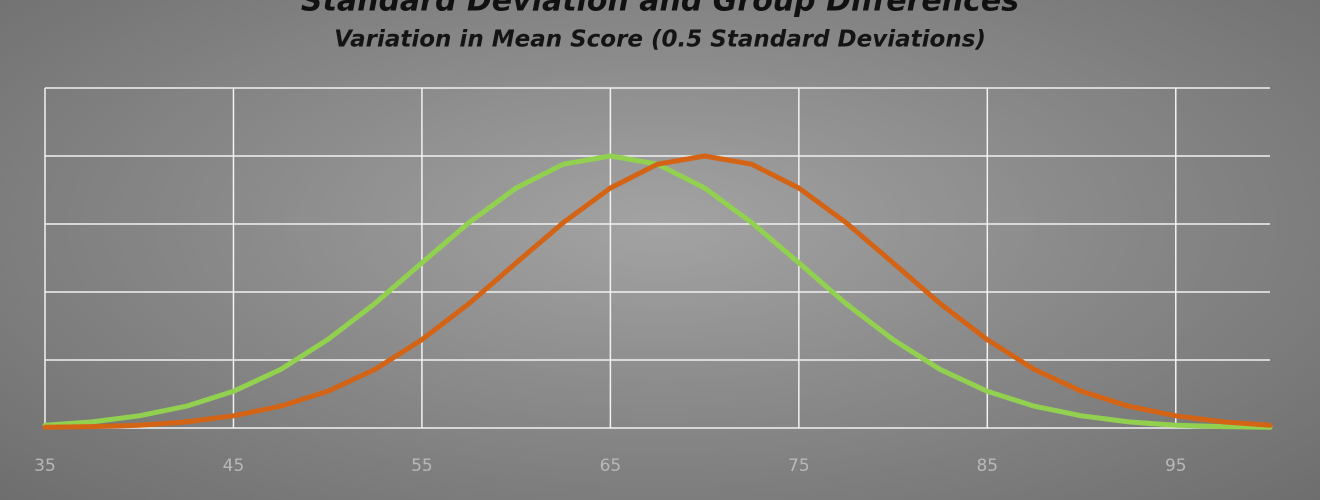 This screenshot has width=1320, height=500. Describe the element at coordinates (422, 466) in the screenshot. I see `x-tick-label: 55` at that location.